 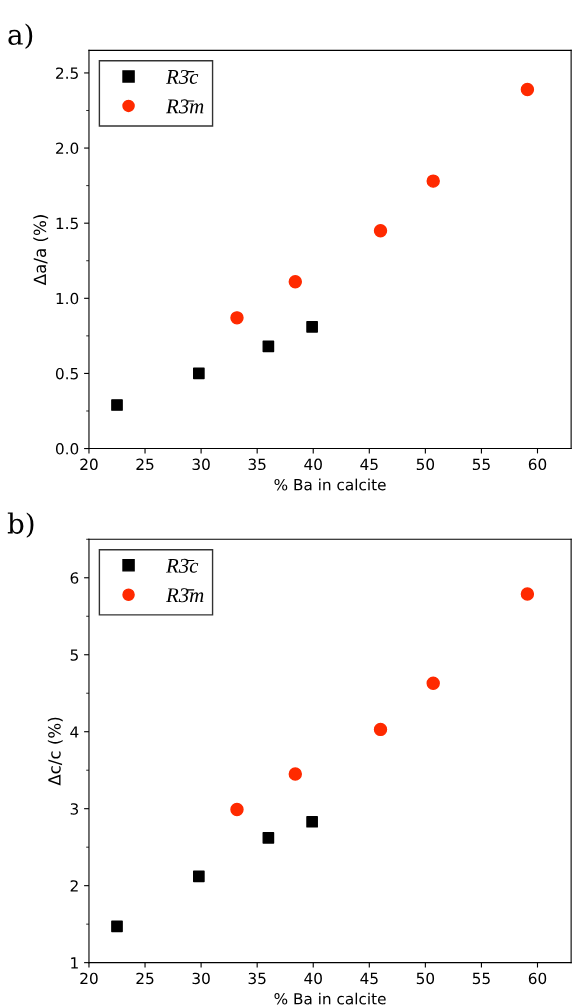 What do you see at coordinates (74, 809) in the screenshot?
I see `y-tick-label: 3` at bounding box center [74, 809].